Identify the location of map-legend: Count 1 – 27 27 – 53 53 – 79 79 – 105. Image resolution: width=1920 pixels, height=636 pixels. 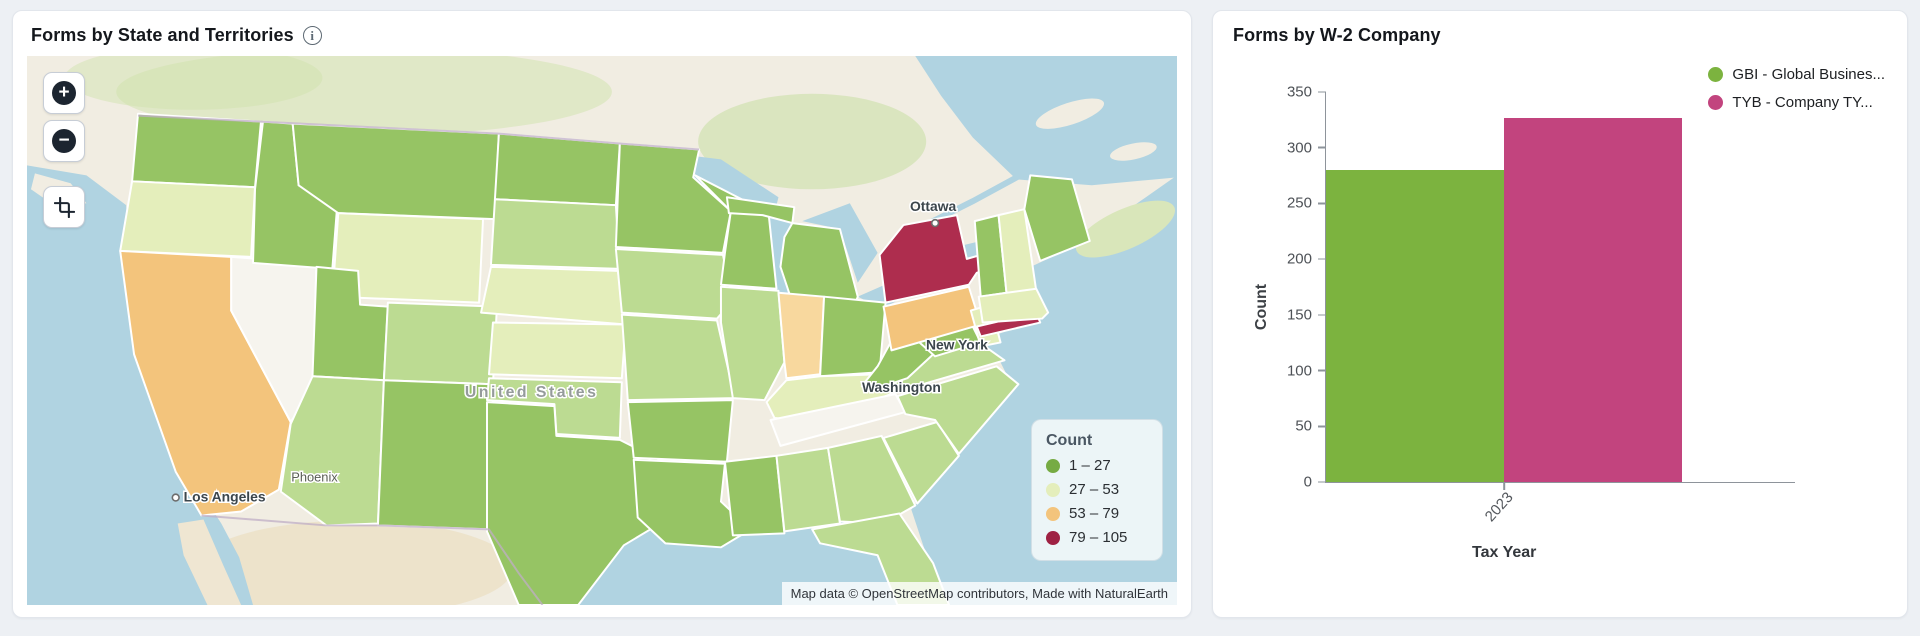
(1097, 490).